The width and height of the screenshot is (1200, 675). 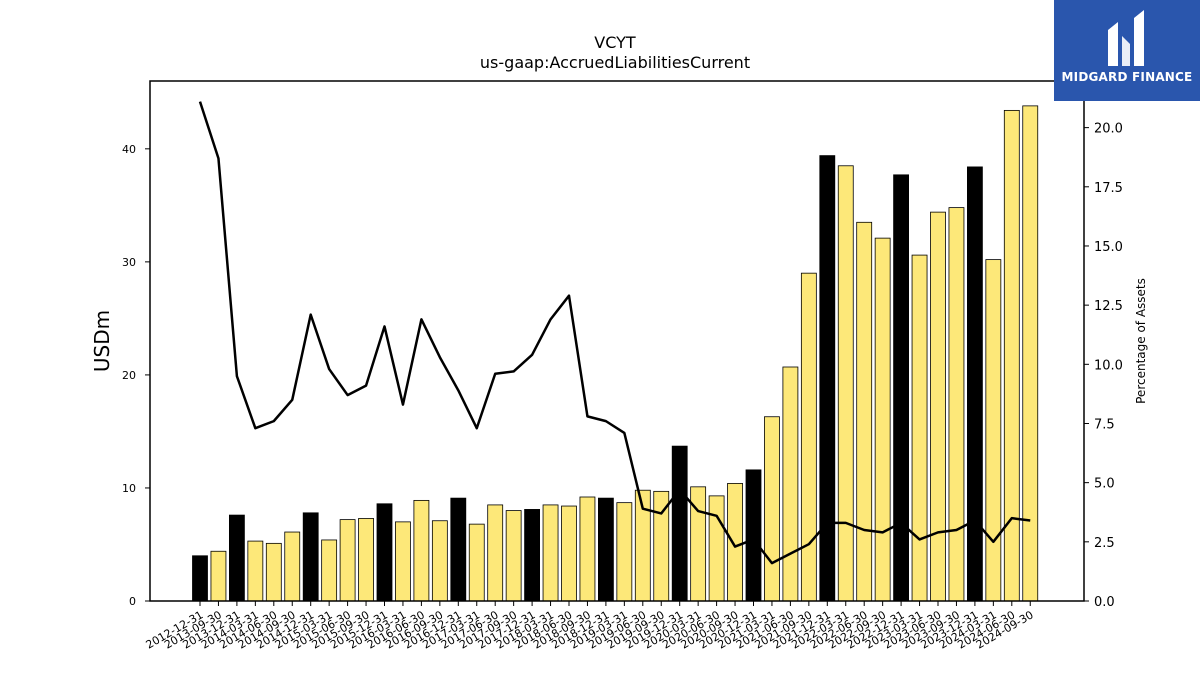 What do you see at coordinates (129, 262) in the screenshot?
I see `y-tick-label: 30` at bounding box center [129, 262].